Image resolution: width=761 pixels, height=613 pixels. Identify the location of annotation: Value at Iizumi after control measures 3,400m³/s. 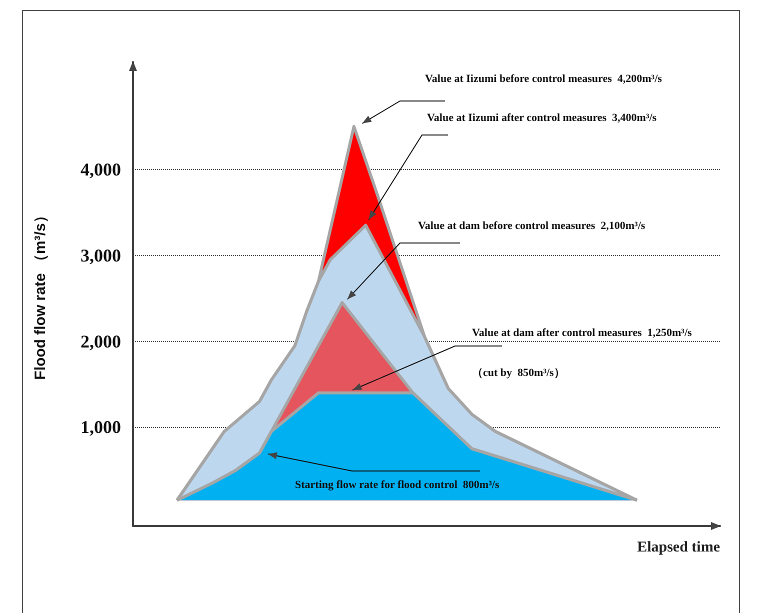
(542, 118).